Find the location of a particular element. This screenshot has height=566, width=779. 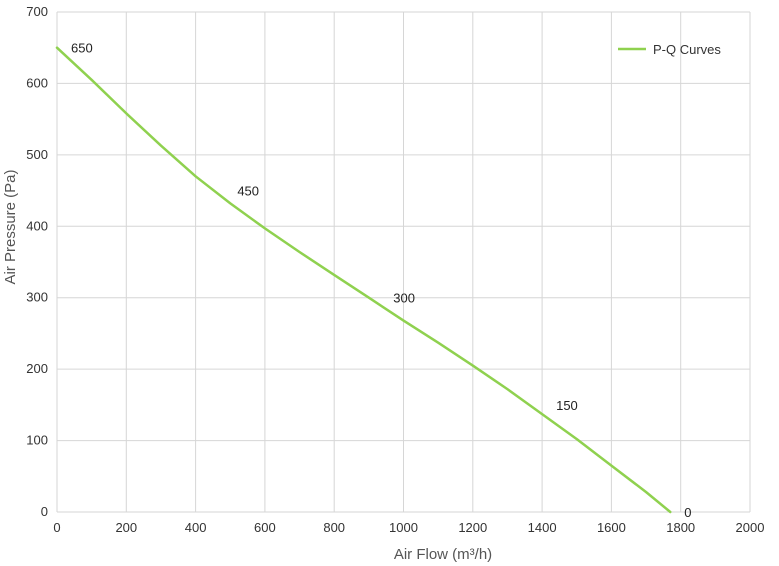

x-tick-label: 200 is located at coordinates (126, 527).